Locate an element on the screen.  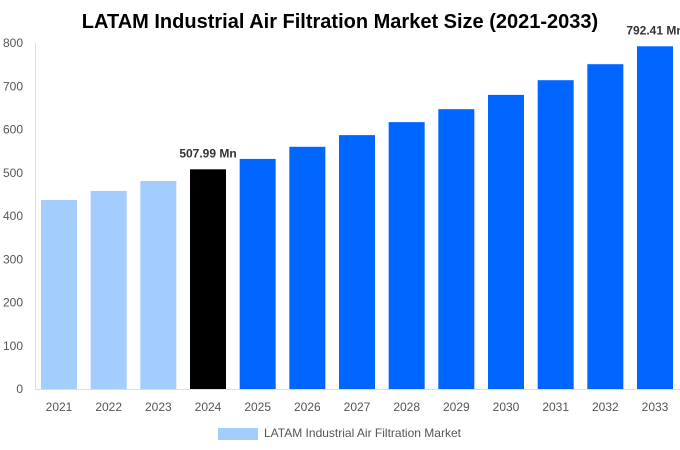
bar-2023 is located at coordinates (158, 284).